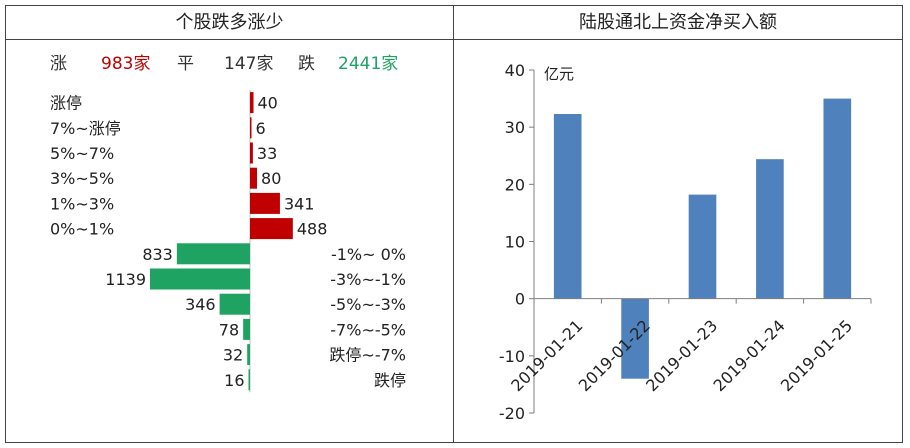 This screenshot has width=910, height=448. What do you see at coordinates (82, 178) in the screenshot?
I see `category-label: 3%~5%` at bounding box center [82, 178].